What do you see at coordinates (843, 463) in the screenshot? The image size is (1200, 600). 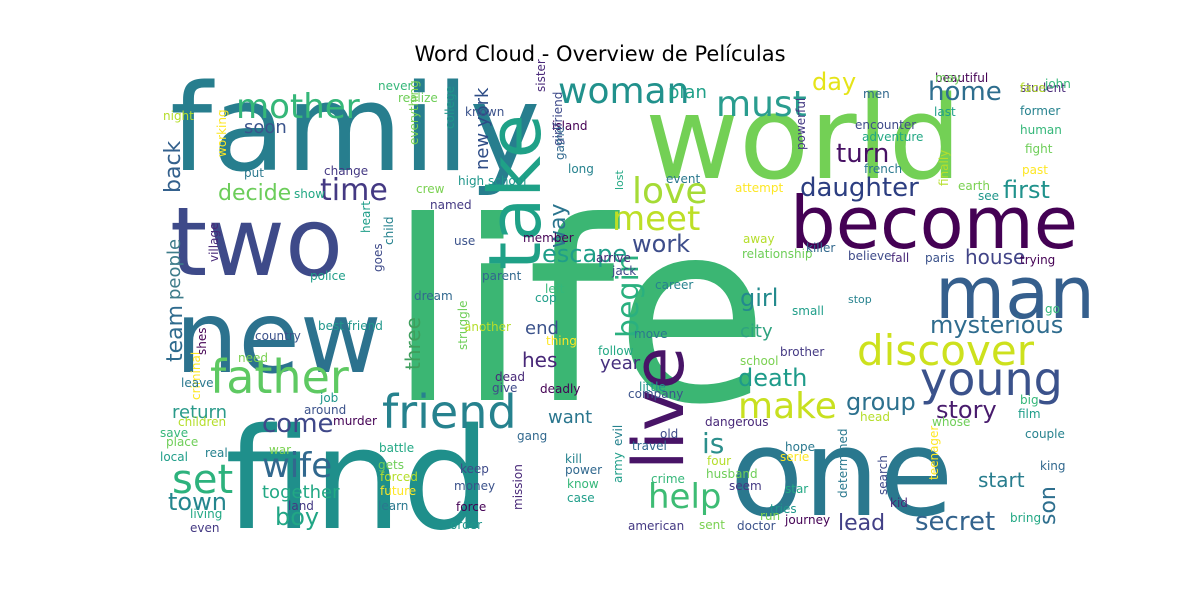 I see `word-determined: determined` at bounding box center [843, 463].